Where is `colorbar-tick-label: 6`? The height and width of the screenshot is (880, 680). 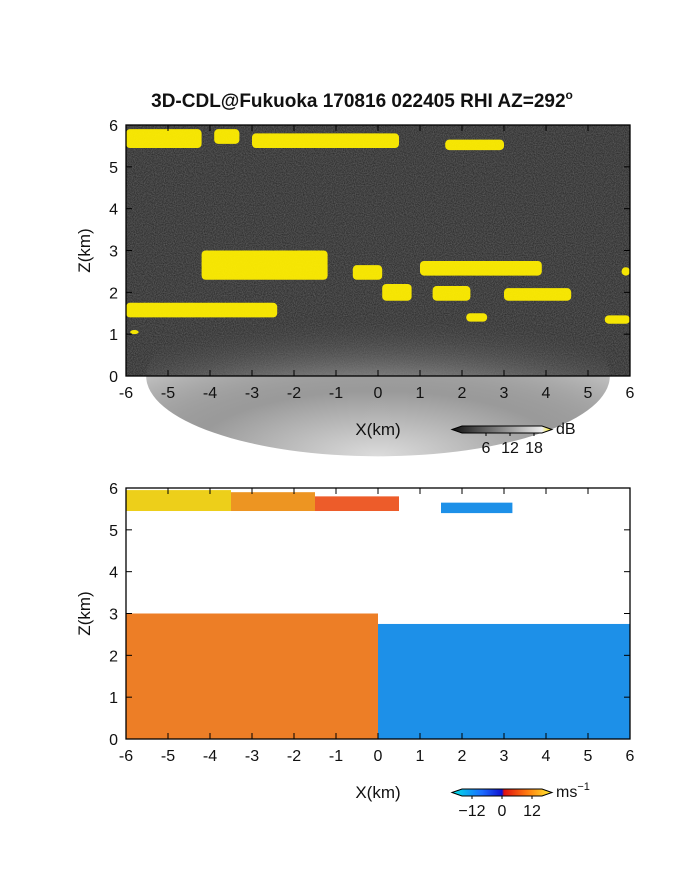 colorbar-tick-label: 6 is located at coordinates (486, 448).